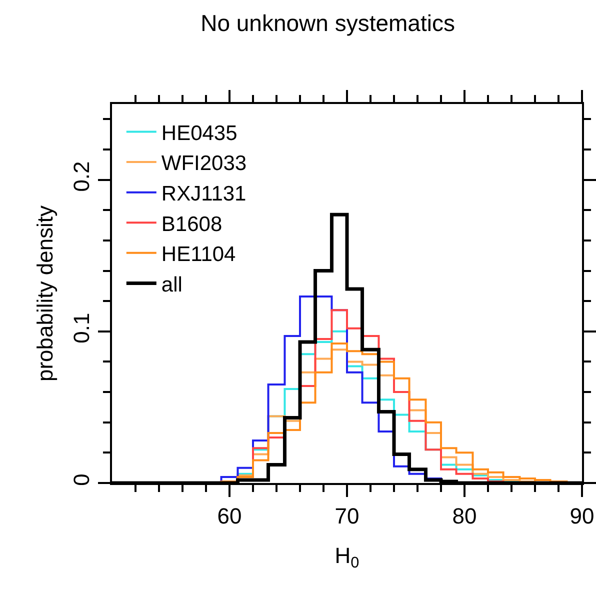 The width and height of the screenshot is (596, 597). I want to click on x-tick-label: 80, so click(464, 515).